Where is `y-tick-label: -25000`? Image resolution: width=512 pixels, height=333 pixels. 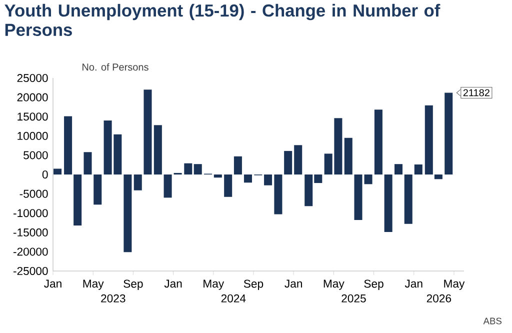
y-tick-label: -25000 is located at coordinates (31, 271).